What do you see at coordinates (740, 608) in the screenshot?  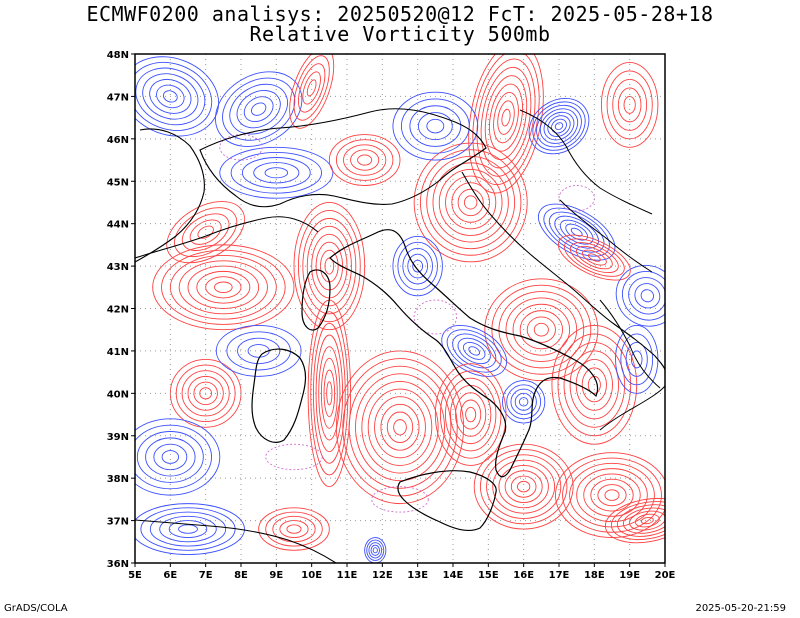 I see `footer-timestamp: 2025-05-20-21:59` at bounding box center [740, 608].